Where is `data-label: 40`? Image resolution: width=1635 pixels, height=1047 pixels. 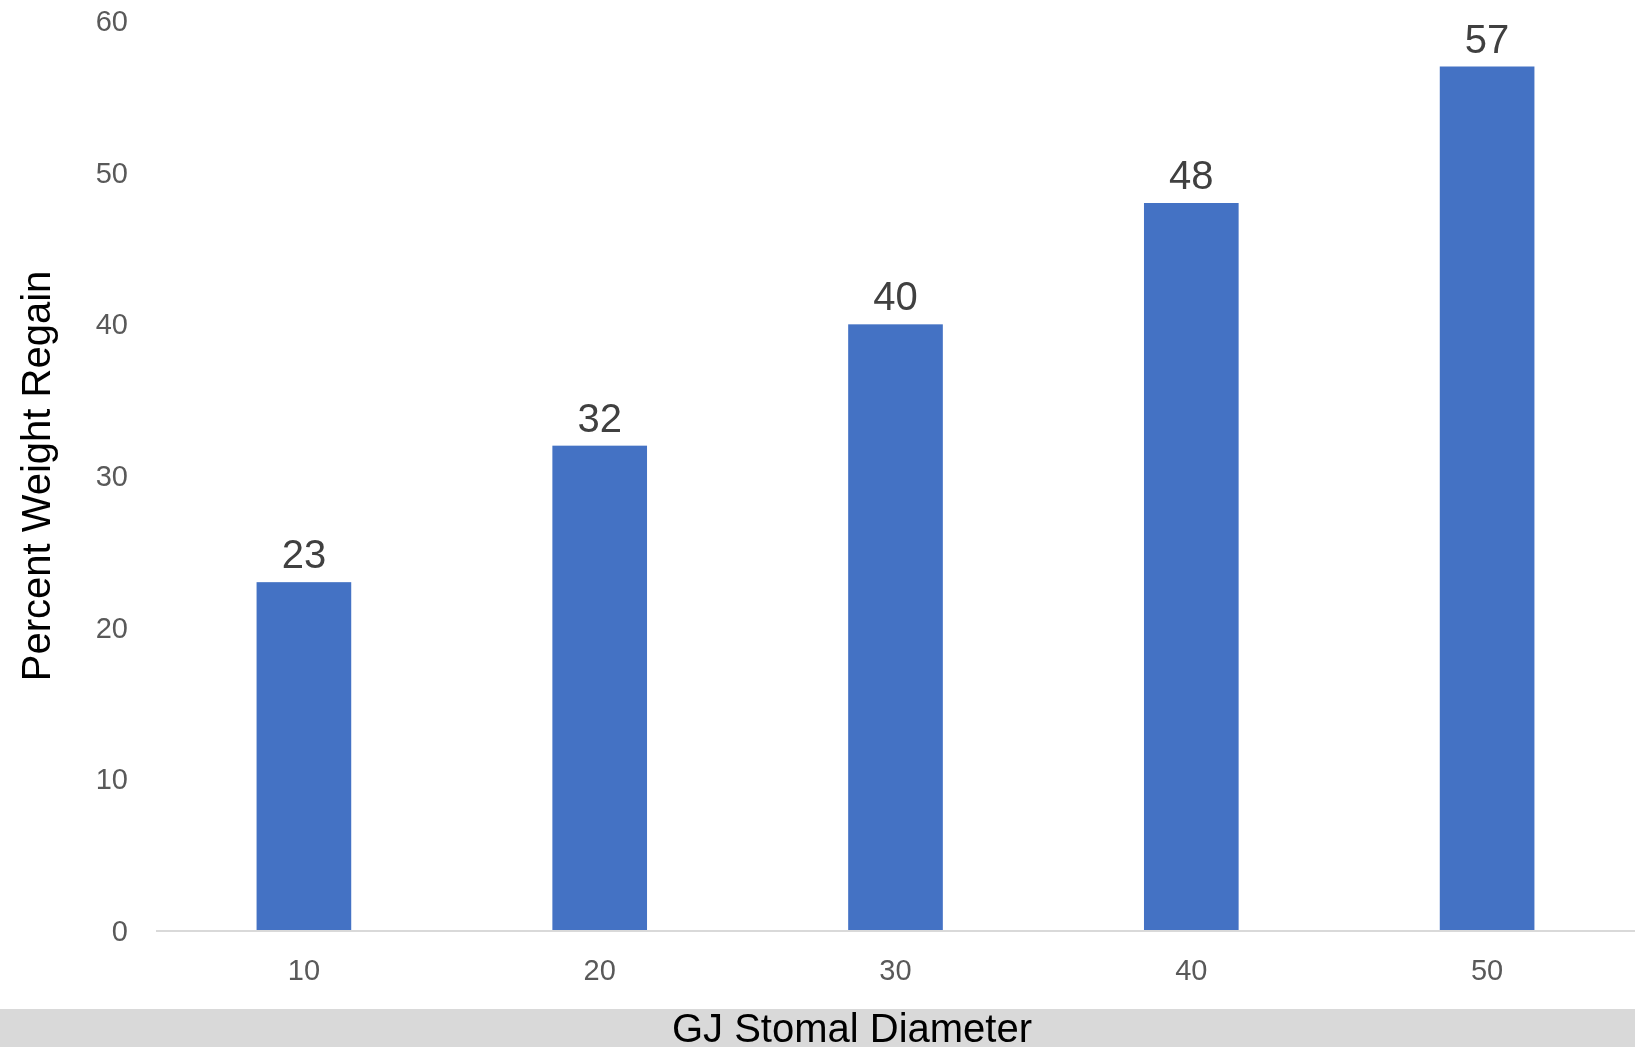 data-label: 40 is located at coordinates (895, 296).